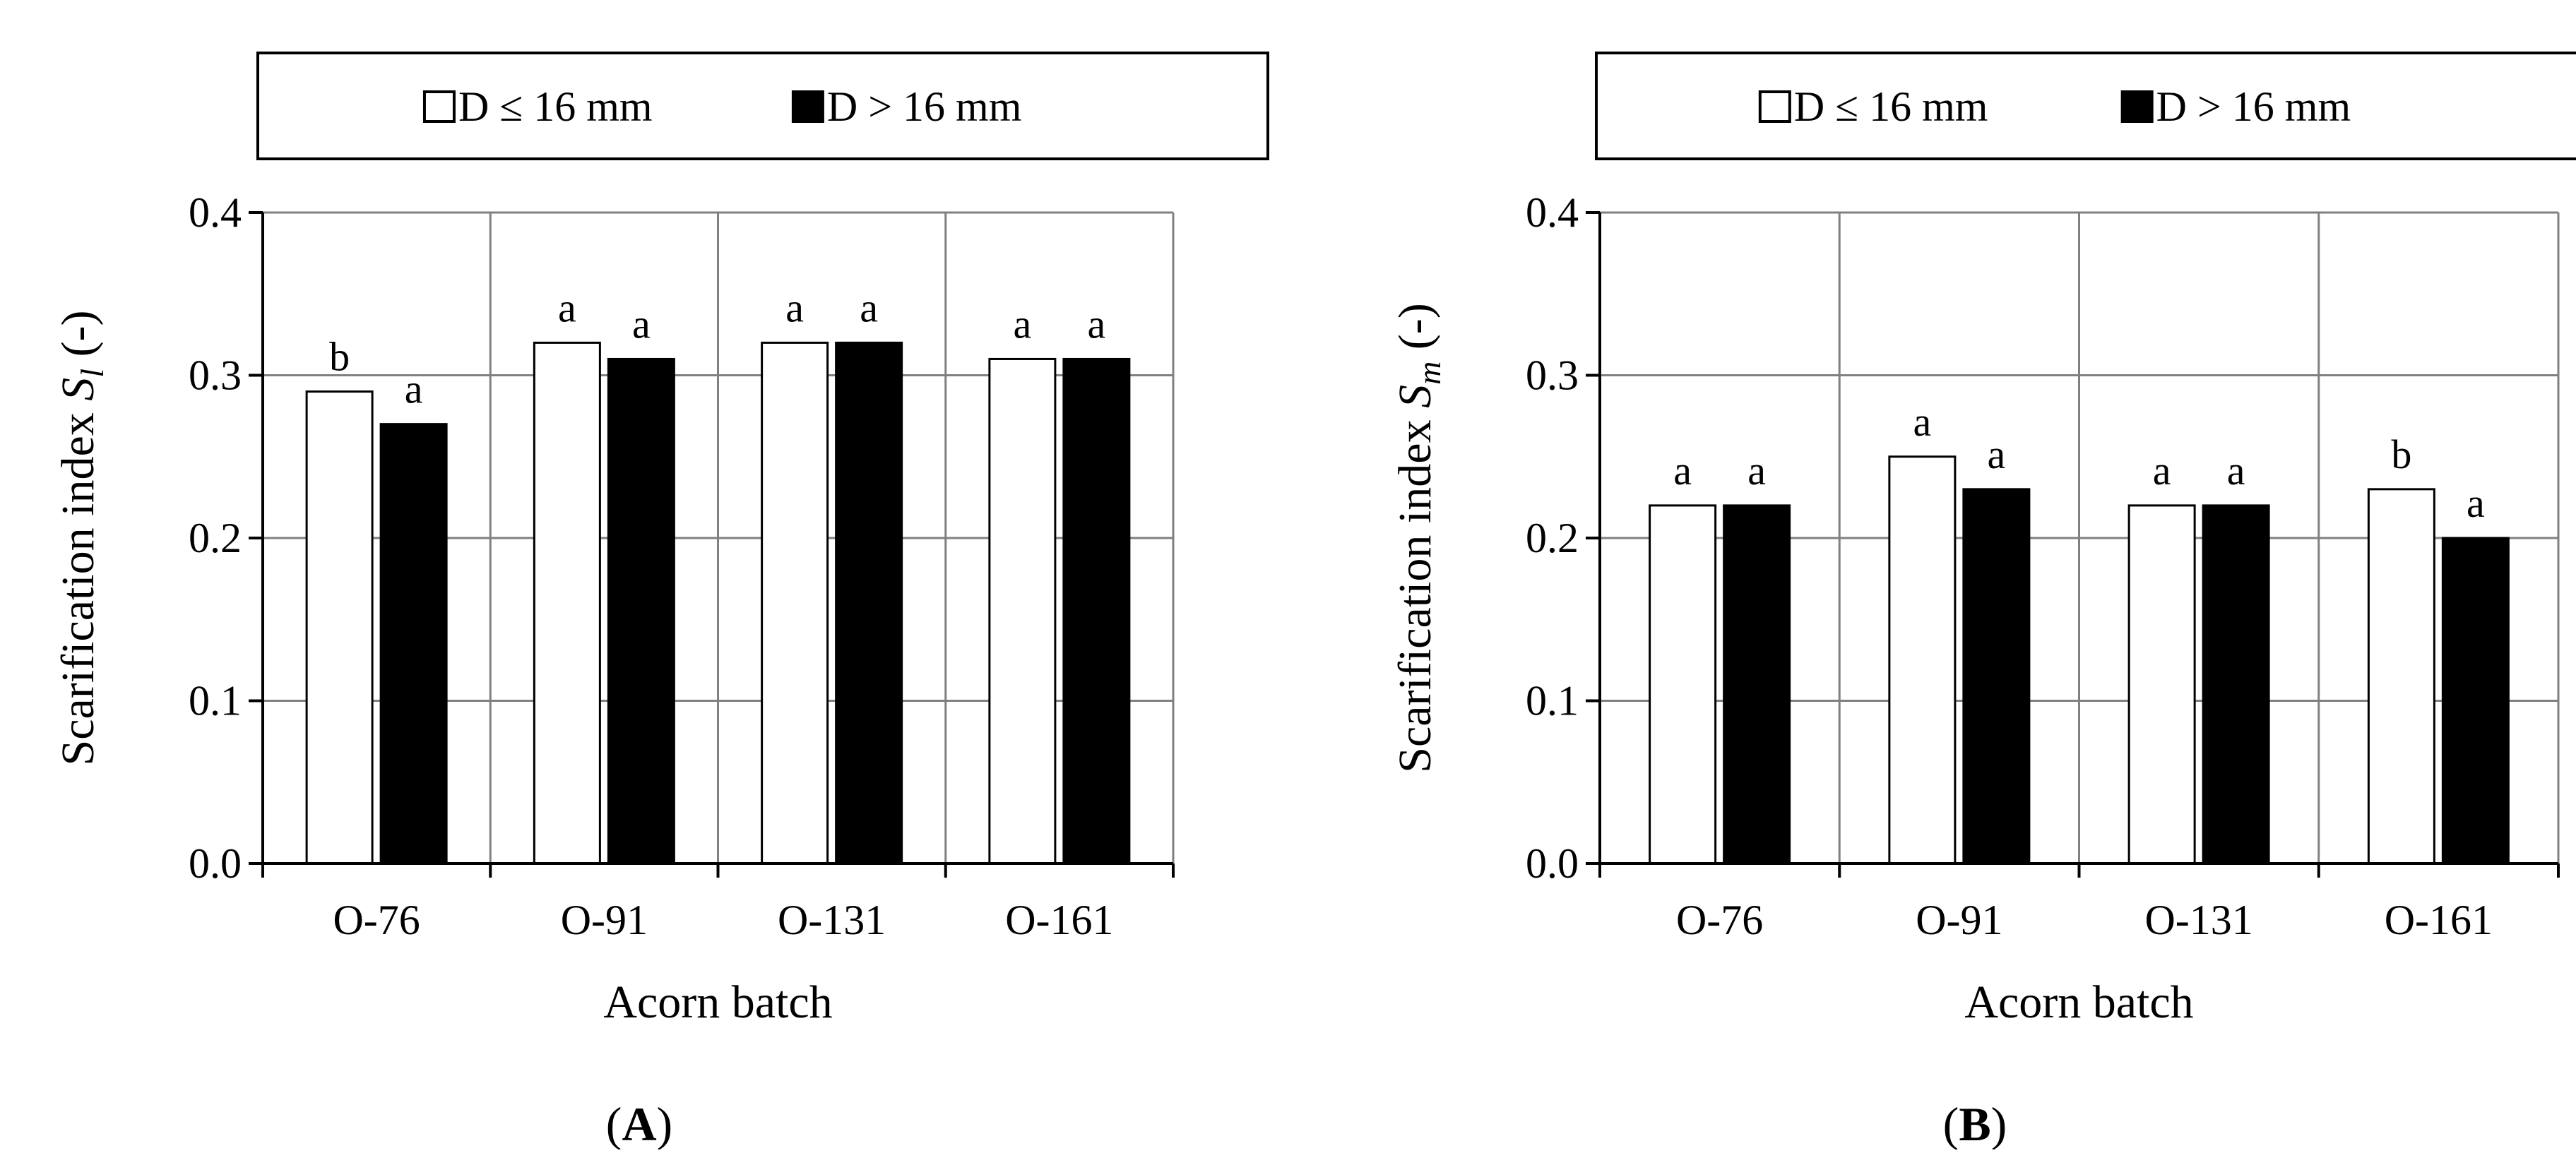  I want to click on panel-caption: (B), so click(1975, 1123).